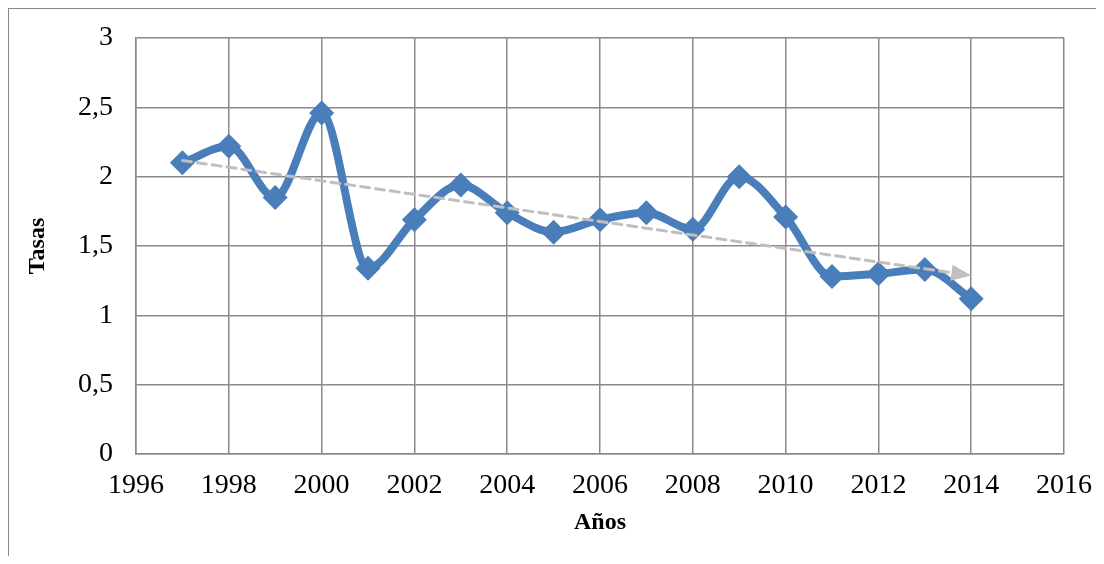 This screenshot has width=1104, height=564. What do you see at coordinates (1064, 484) in the screenshot?
I see `x-tick-label: 2016` at bounding box center [1064, 484].